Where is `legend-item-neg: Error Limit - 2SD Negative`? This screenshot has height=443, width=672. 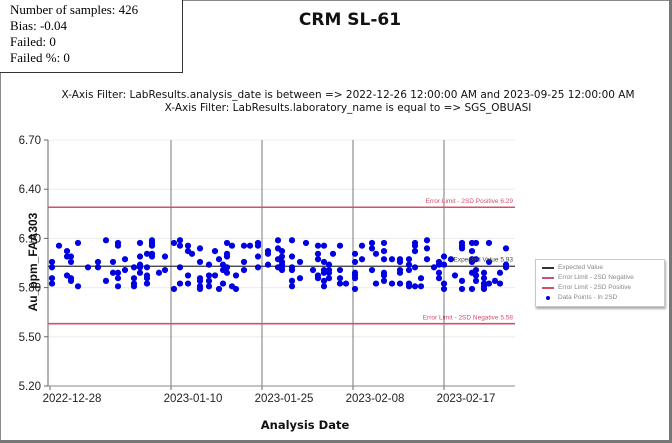 legend-item-neg: Error Limit - 2SD Negative is located at coordinates (588, 277).